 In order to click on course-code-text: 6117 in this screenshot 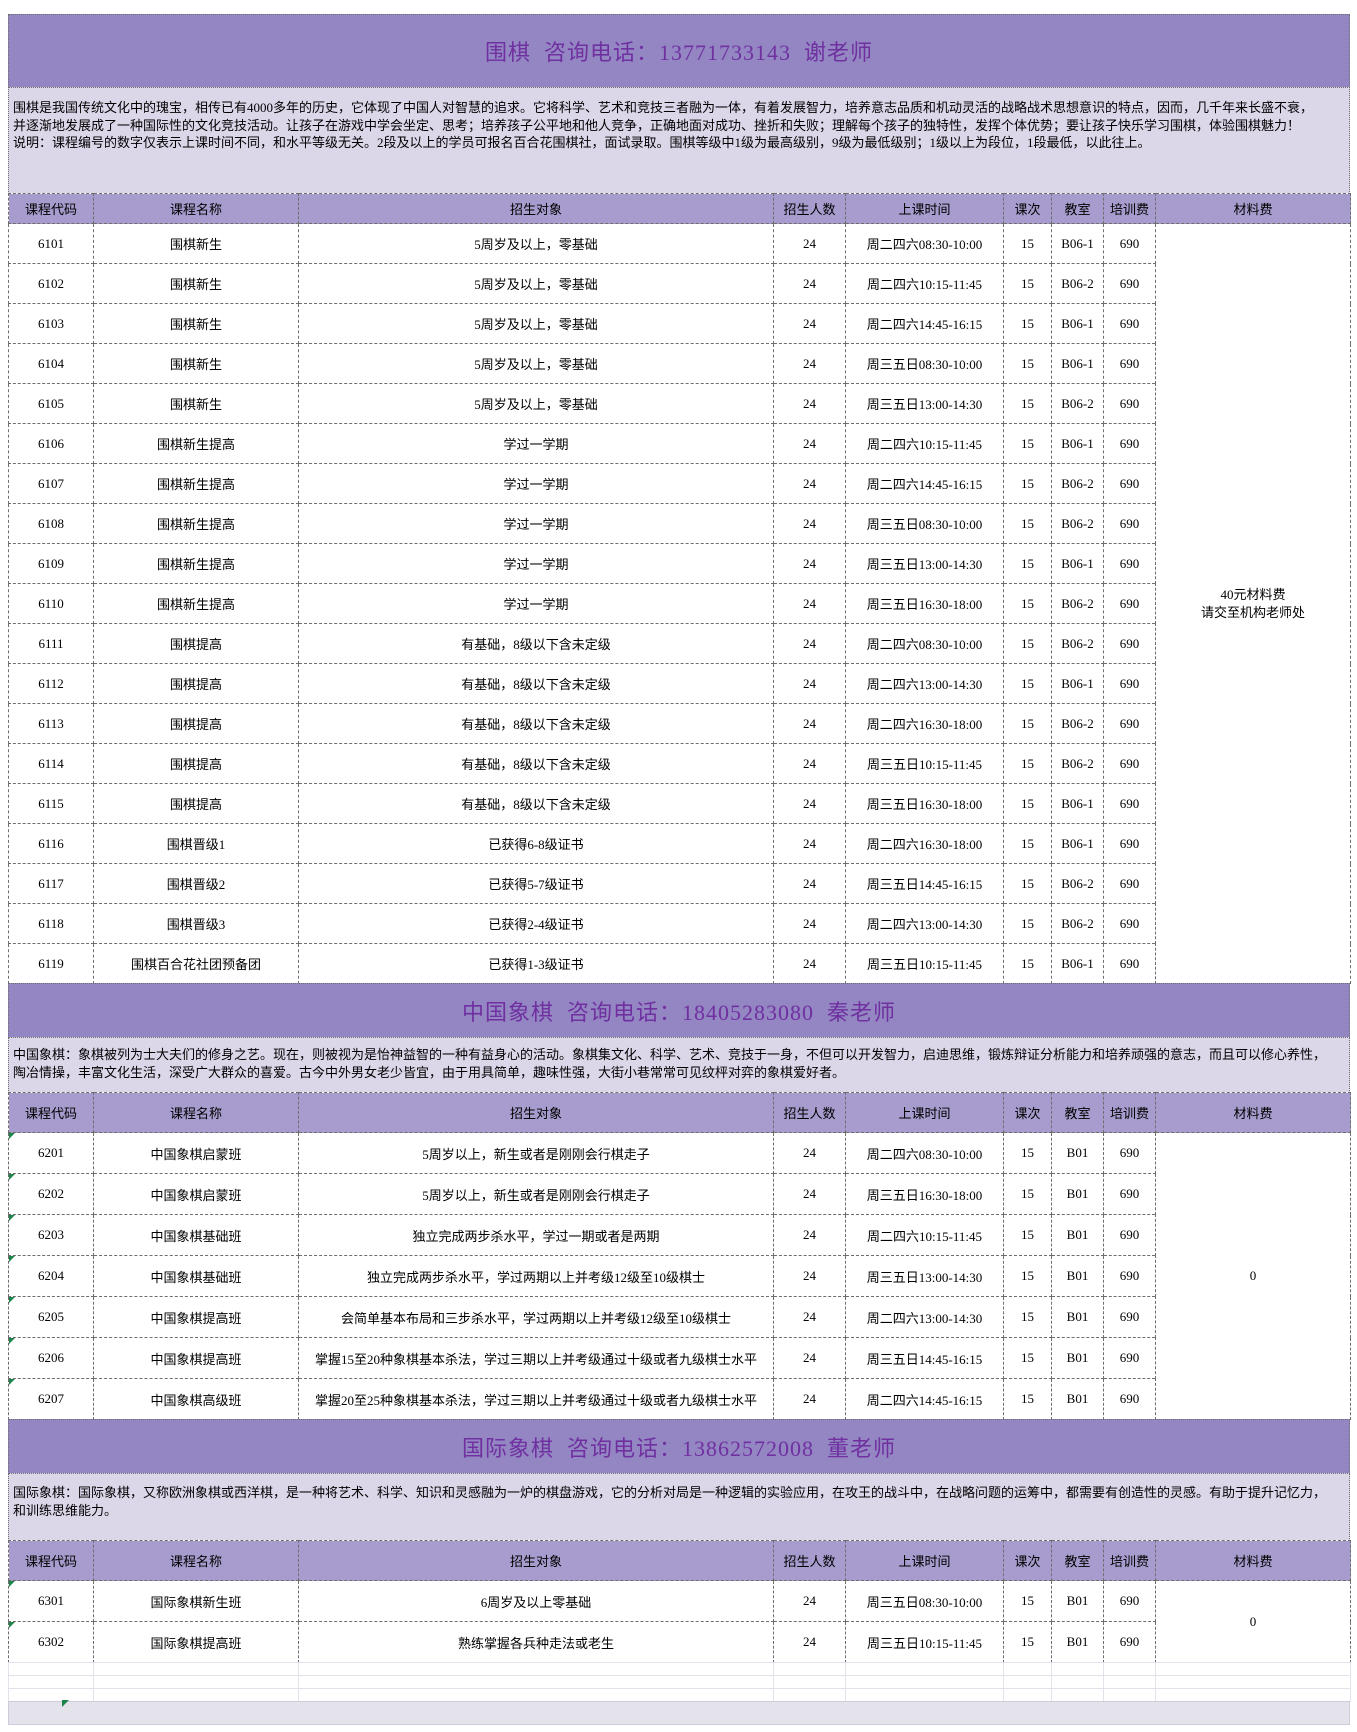, I will do `click(51, 883)`.